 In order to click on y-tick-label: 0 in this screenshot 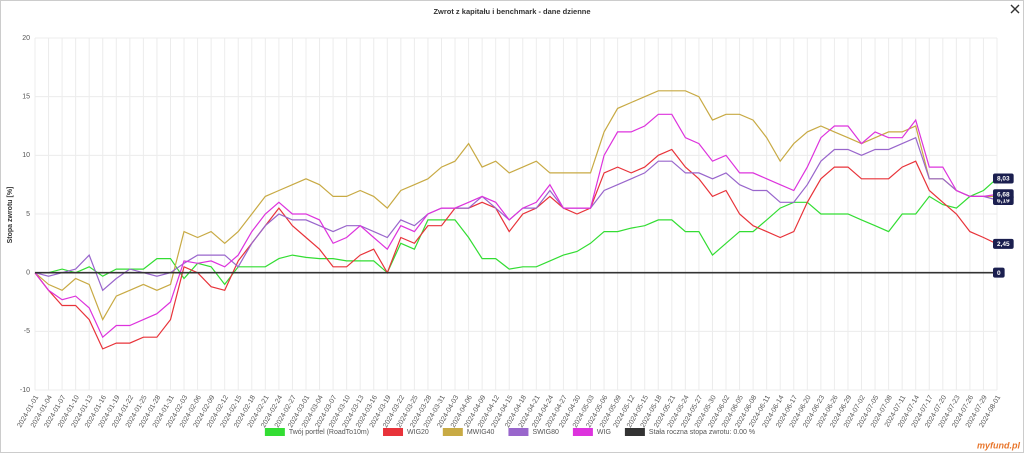, I will do `click(28, 273)`.